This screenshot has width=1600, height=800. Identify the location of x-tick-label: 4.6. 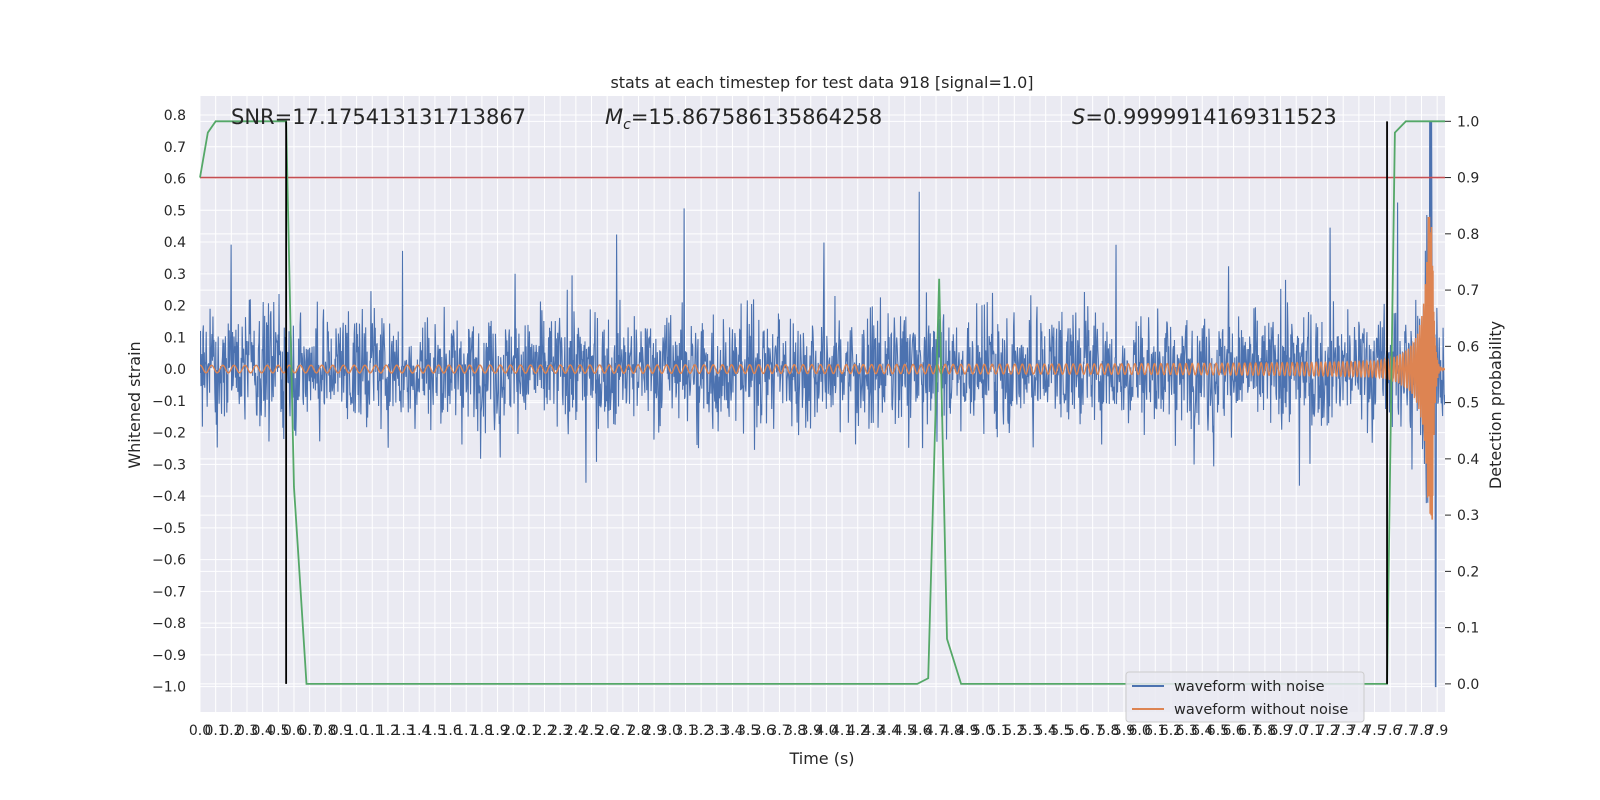
(920, 731).